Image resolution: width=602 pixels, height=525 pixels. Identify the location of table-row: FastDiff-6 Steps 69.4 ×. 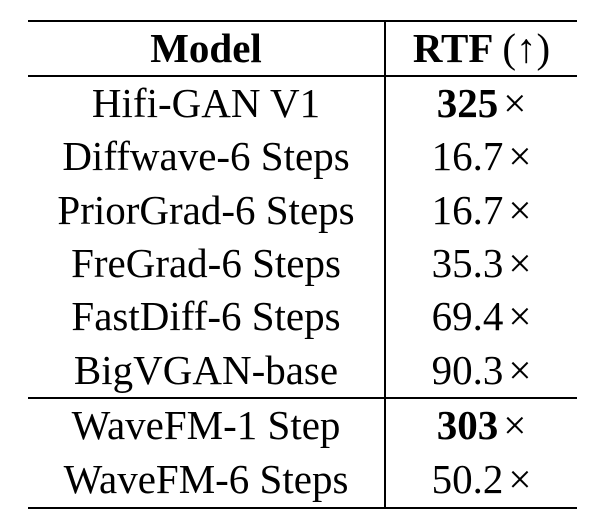
(302, 317).